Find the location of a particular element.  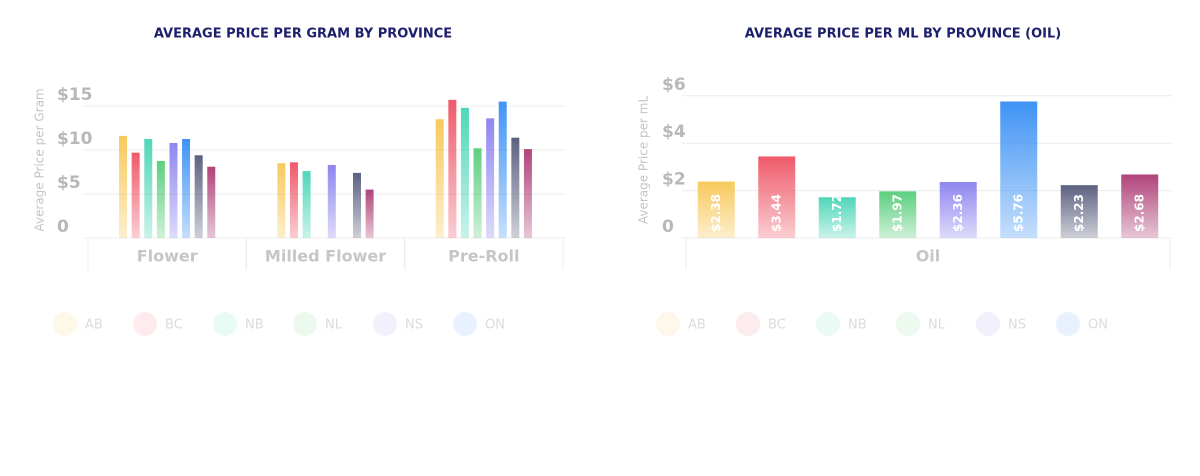

value-label: $1.97 is located at coordinates (897, 213).